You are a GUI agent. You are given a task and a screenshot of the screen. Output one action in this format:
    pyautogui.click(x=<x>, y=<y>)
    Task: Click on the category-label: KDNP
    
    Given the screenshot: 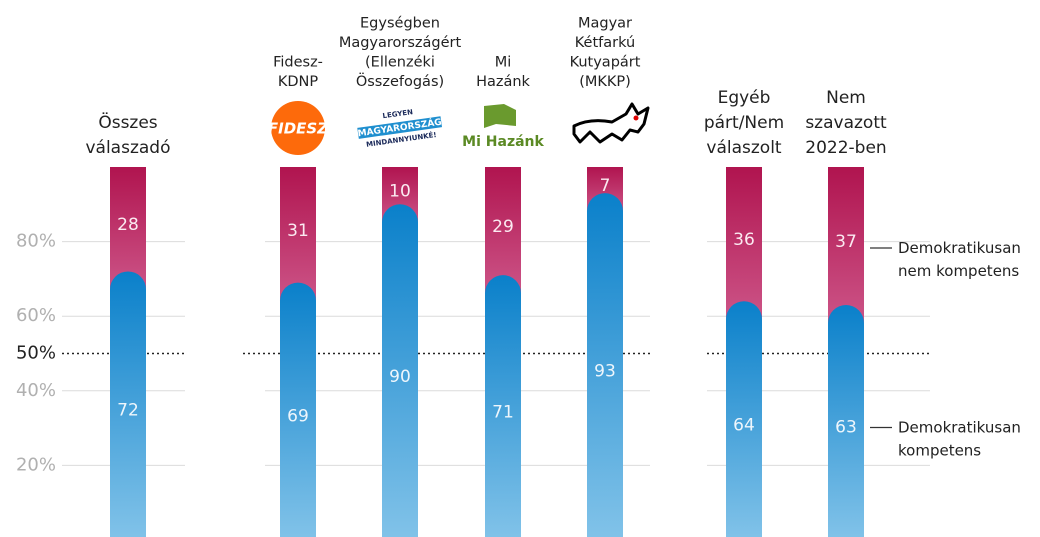 What is the action you would take?
    pyautogui.click(x=298, y=82)
    